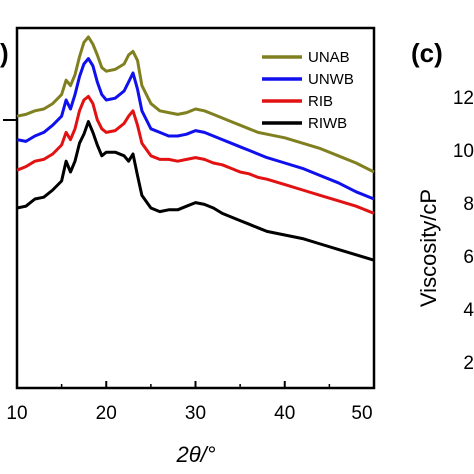 Image resolution: width=474 pixels, height=474 pixels. Describe the element at coordinates (106, 413) in the screenshot. I see `x-tick-label: 20` at that location.